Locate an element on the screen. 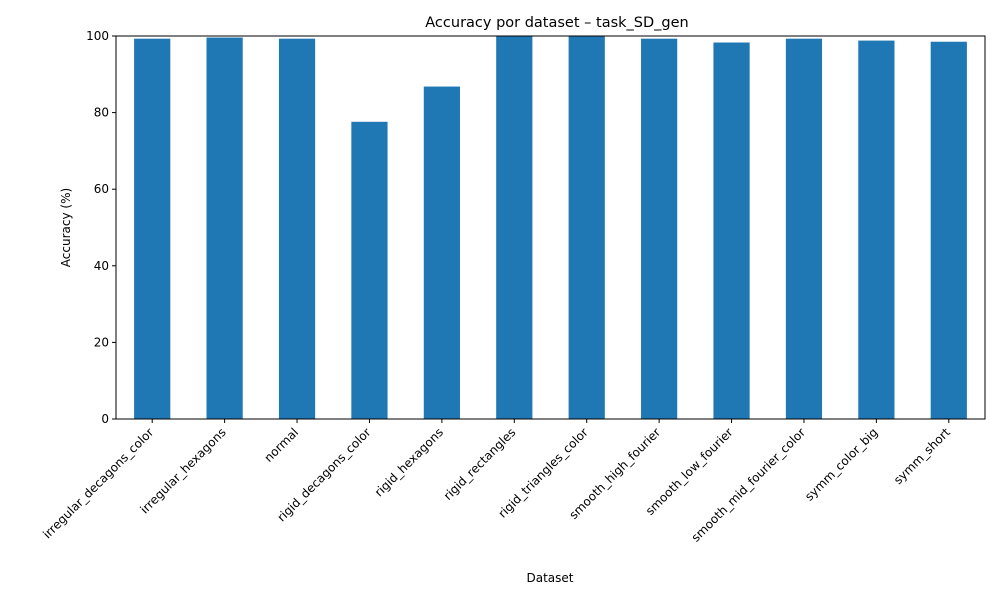 Image resolution: width=1000 pixels, height=600 pixels. x-tick-label: rigid_rectangles is located at coordinates (480, 464).